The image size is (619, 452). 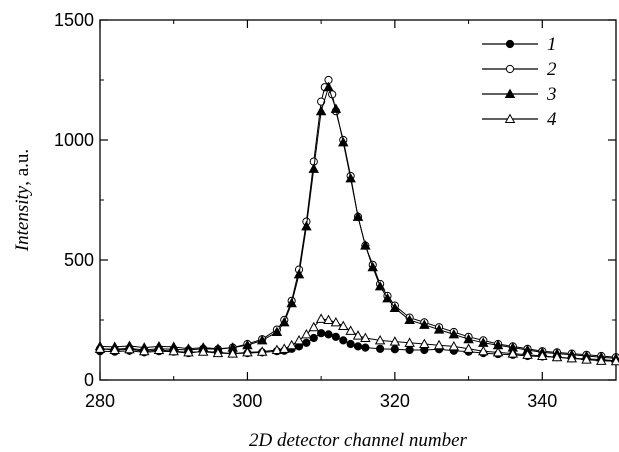 What do you see at coordinates (22, 167) in the screenshot?
I see `y-axis-label-unit: , a.u.` at bounding box center [22, 167].